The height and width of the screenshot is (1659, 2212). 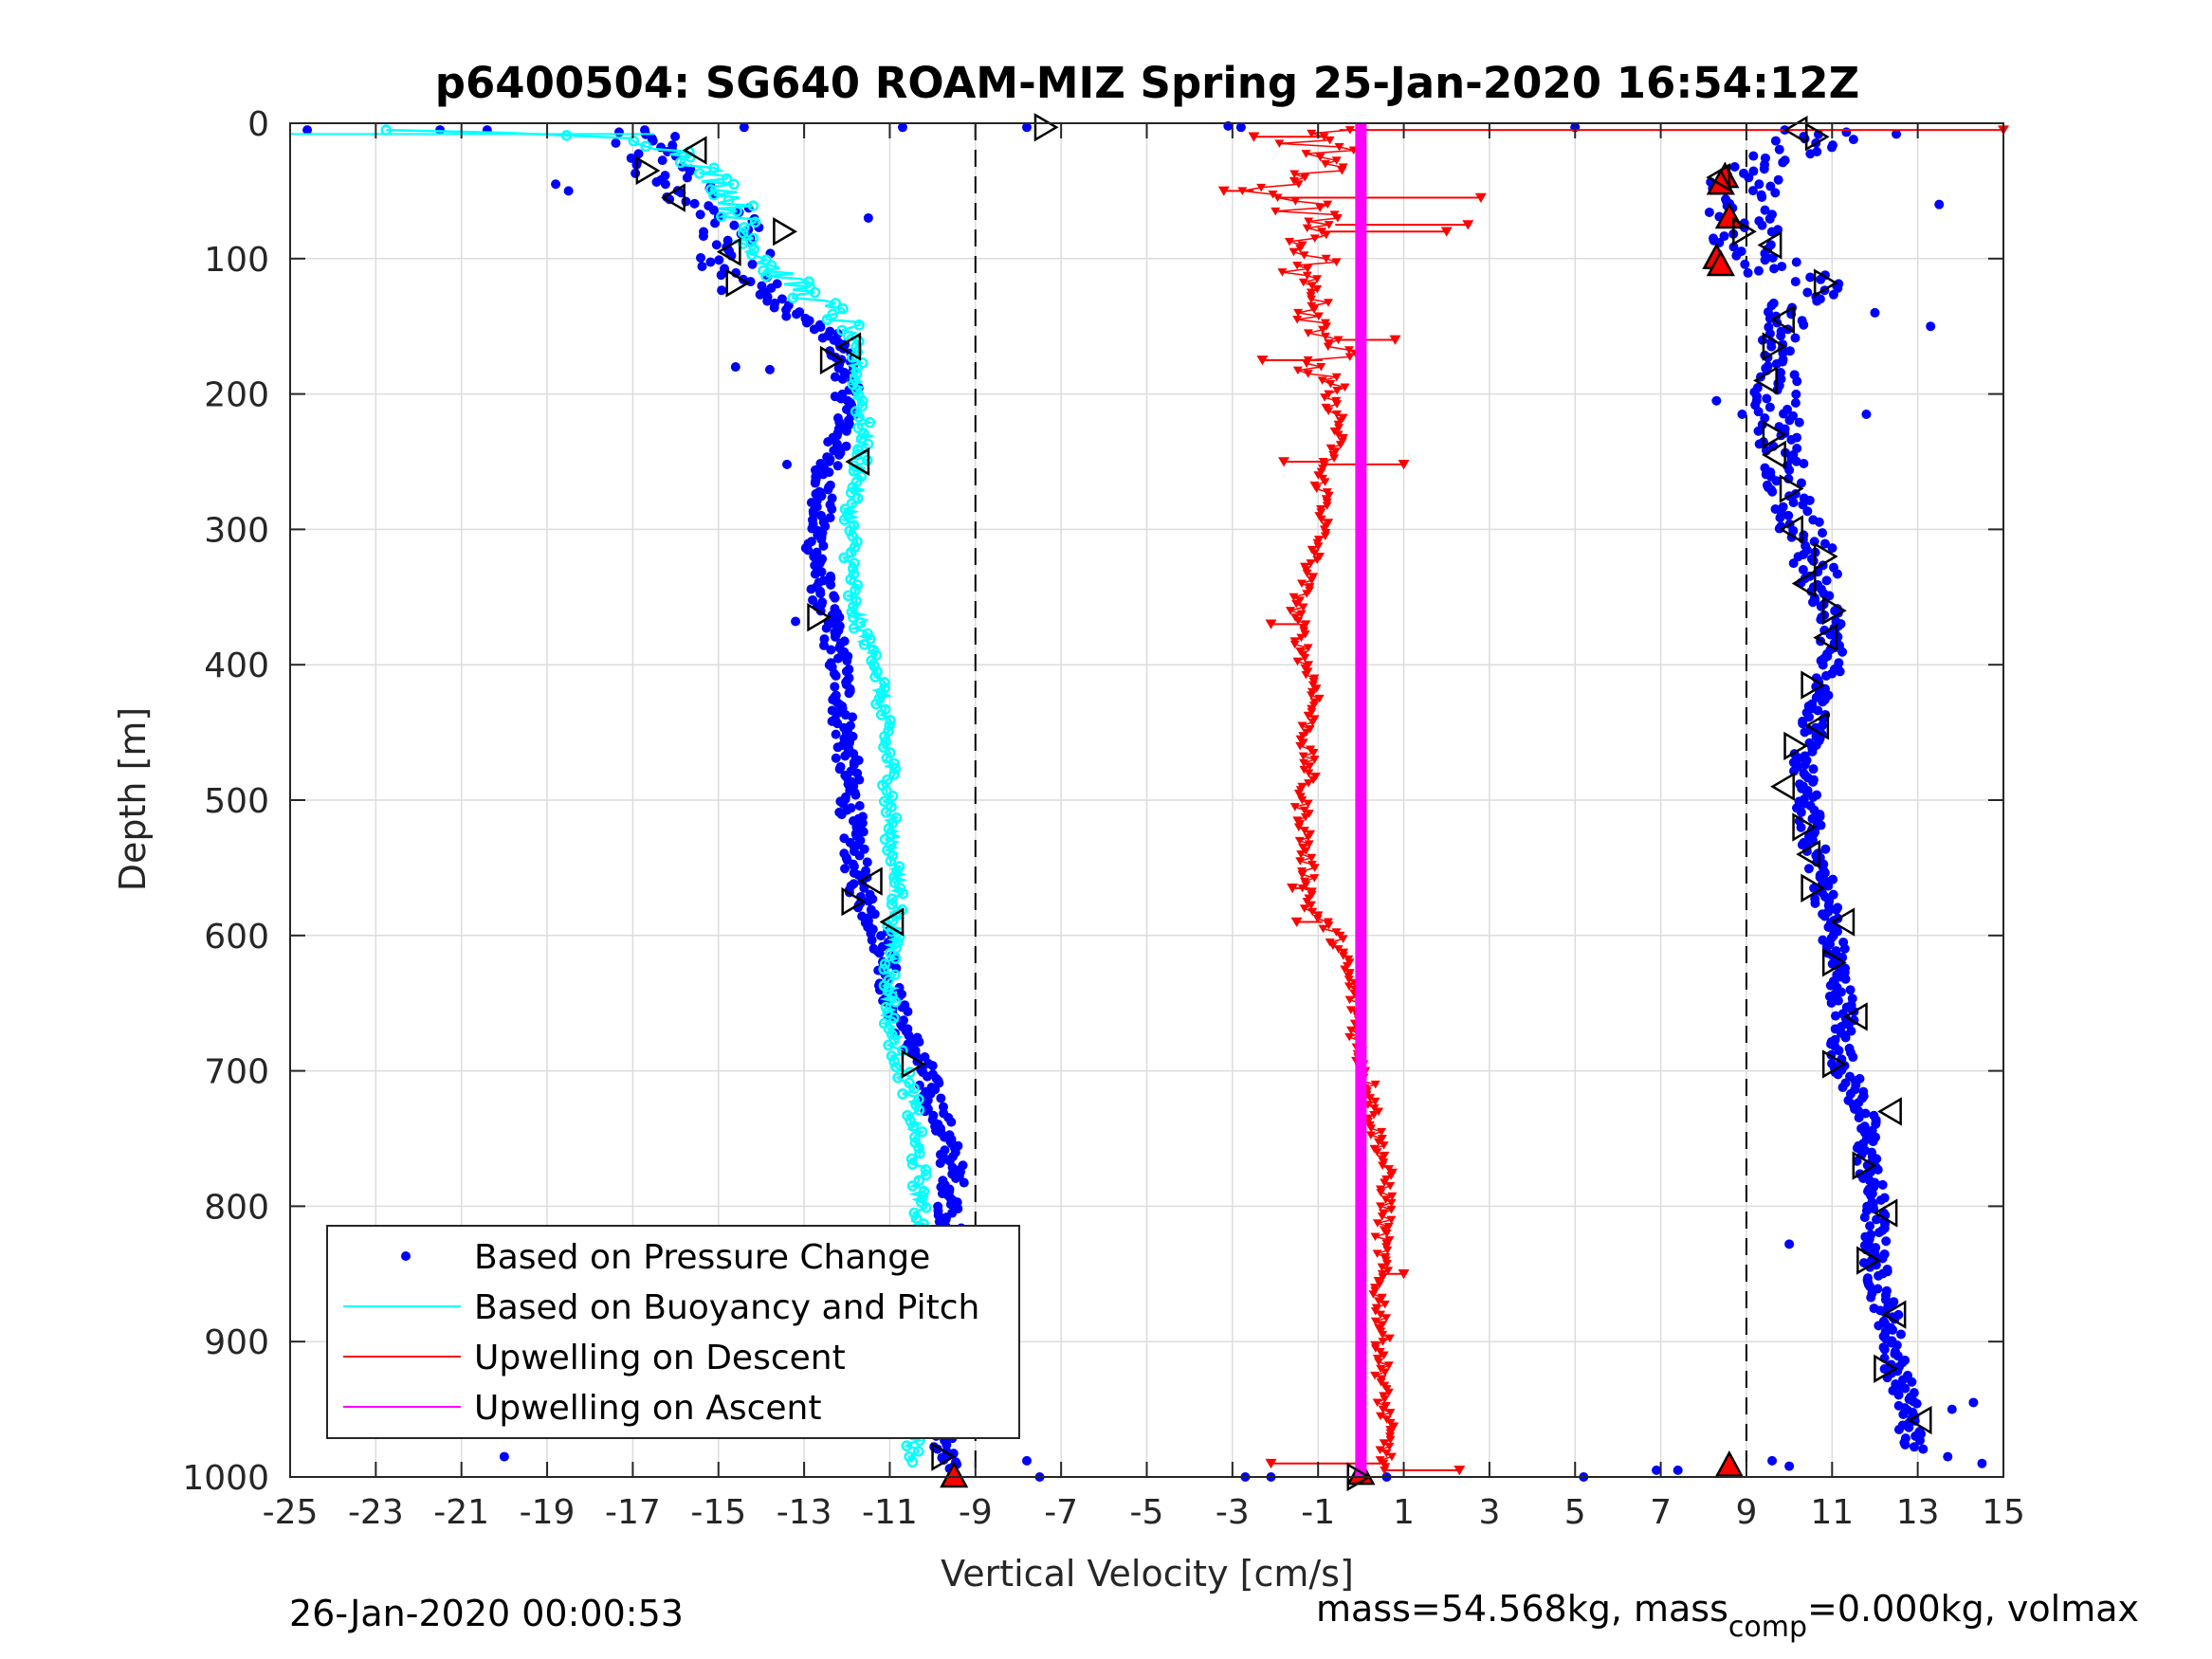 I want to click on y-tick-label: 400, so click(x=236, y=666).